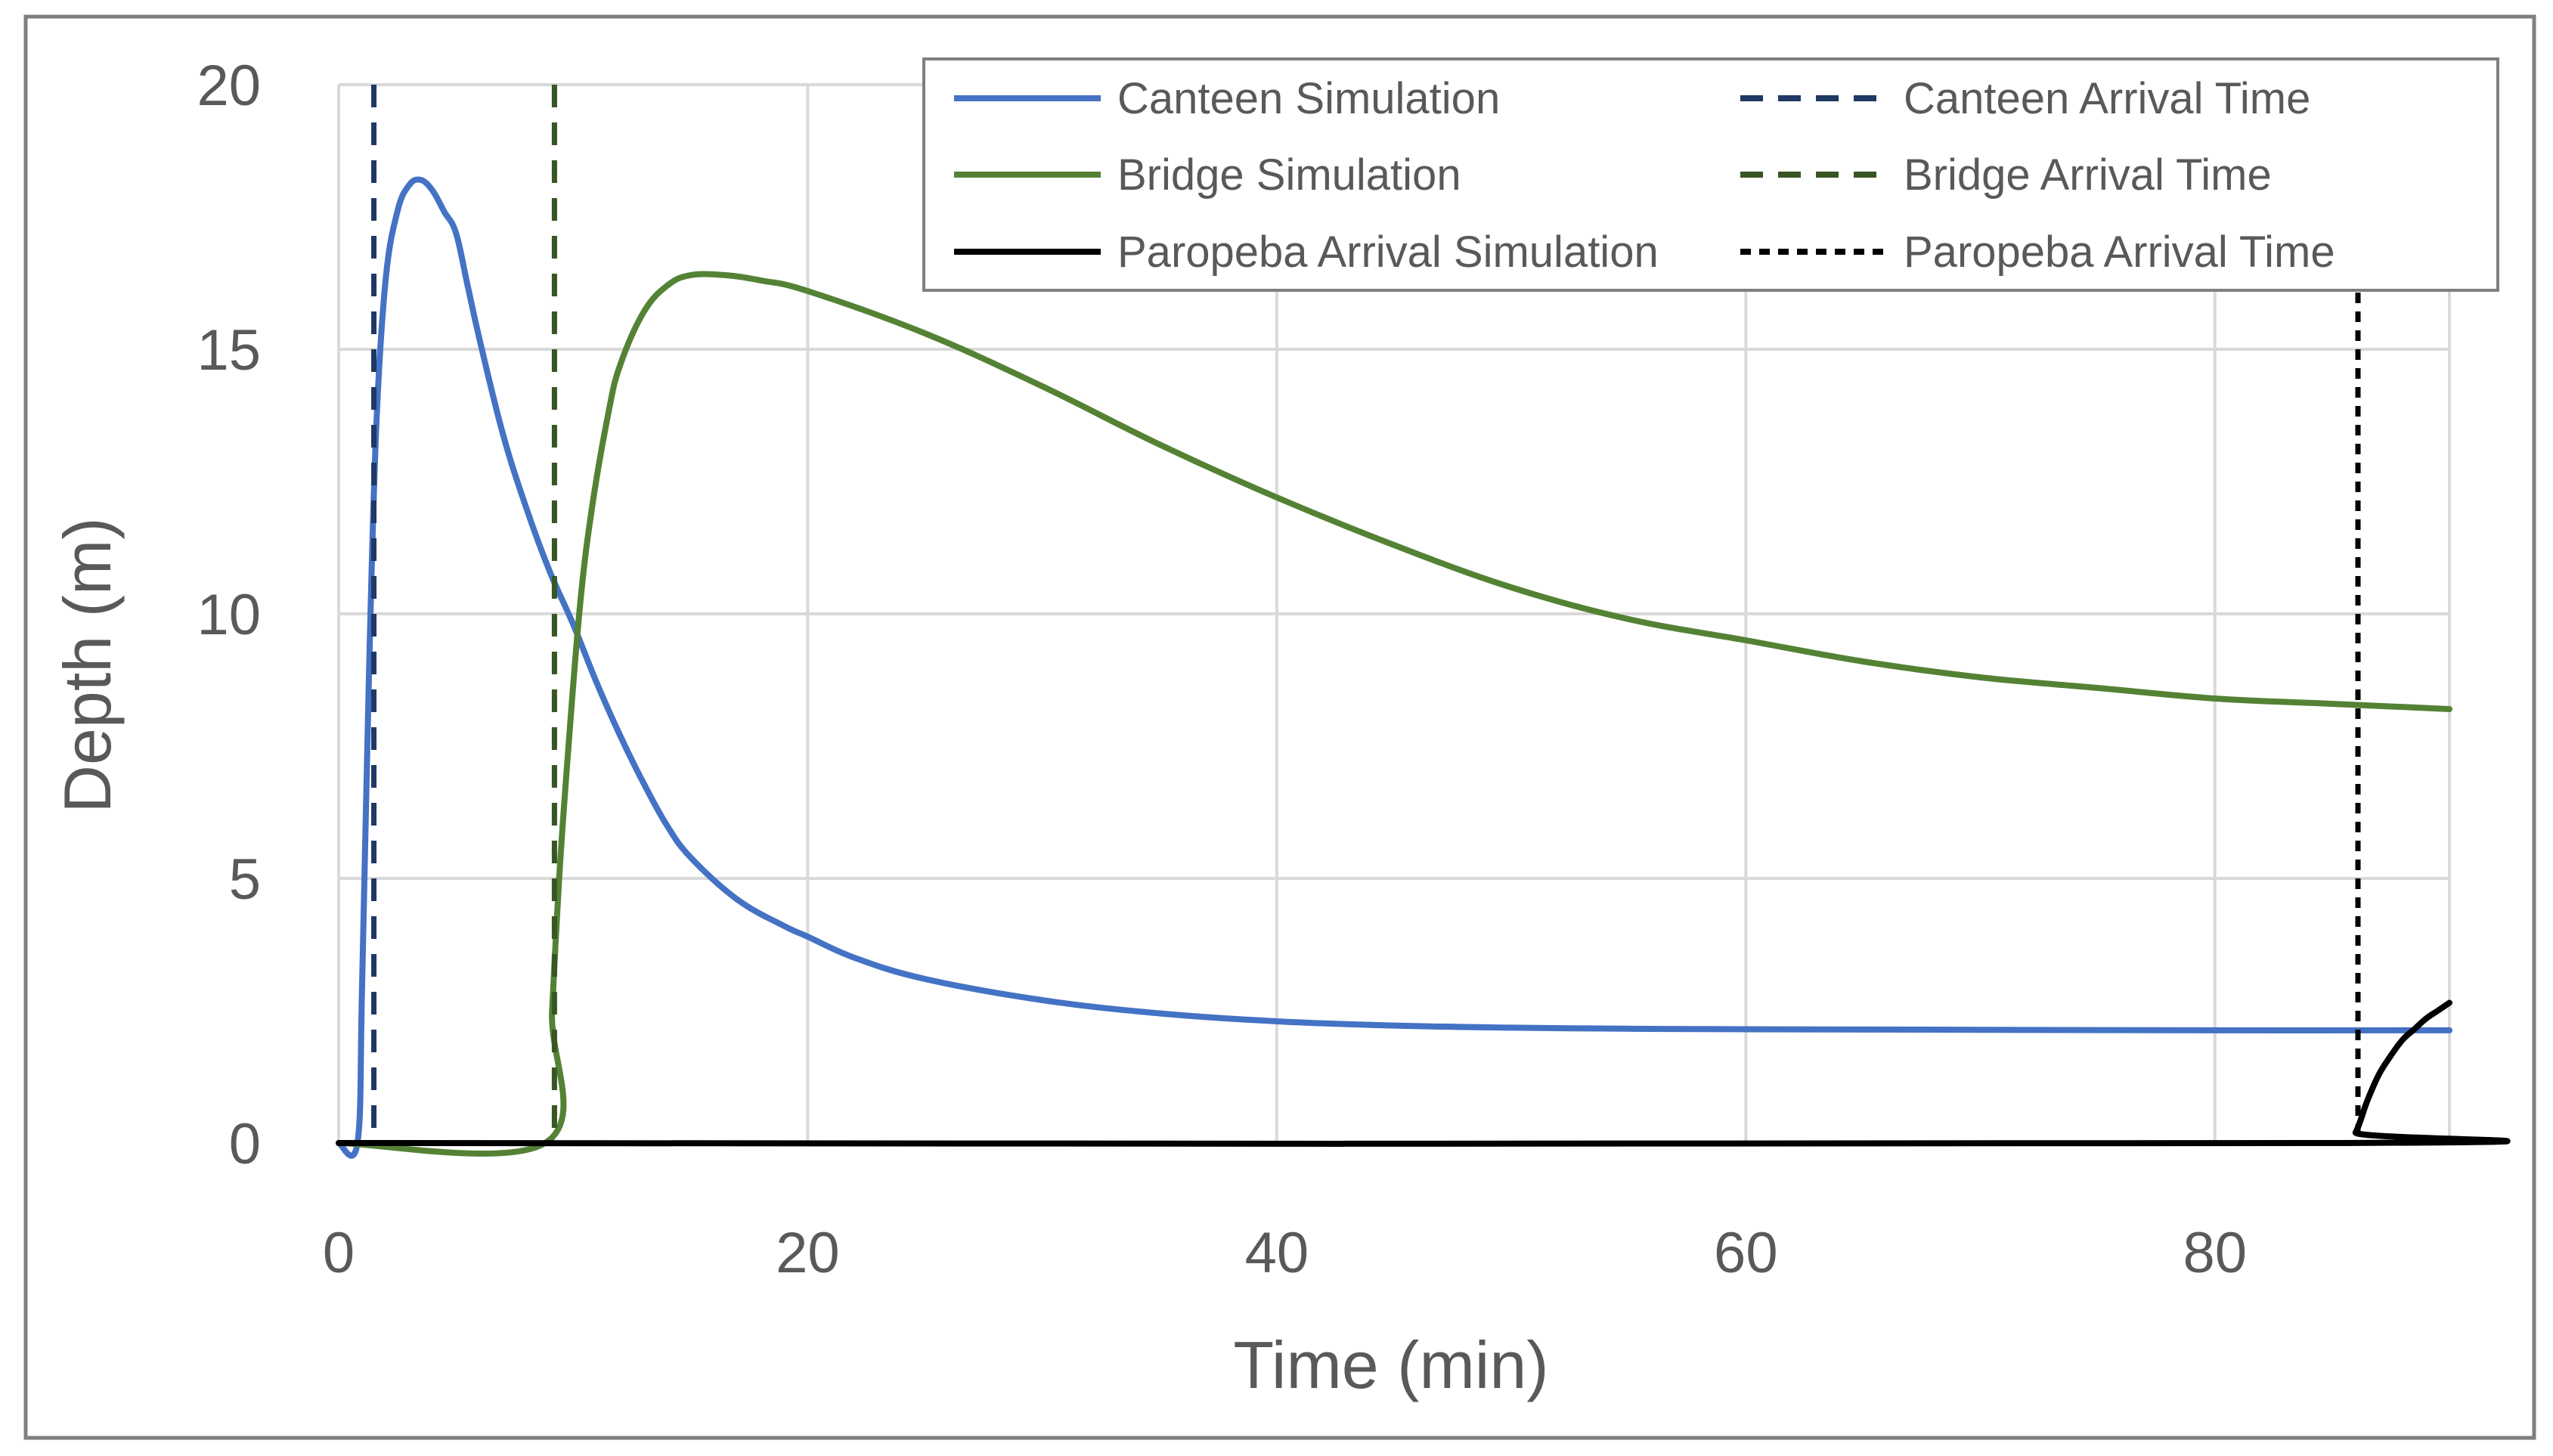  I want to click on y-tick-label: 15, so click(229, 350).